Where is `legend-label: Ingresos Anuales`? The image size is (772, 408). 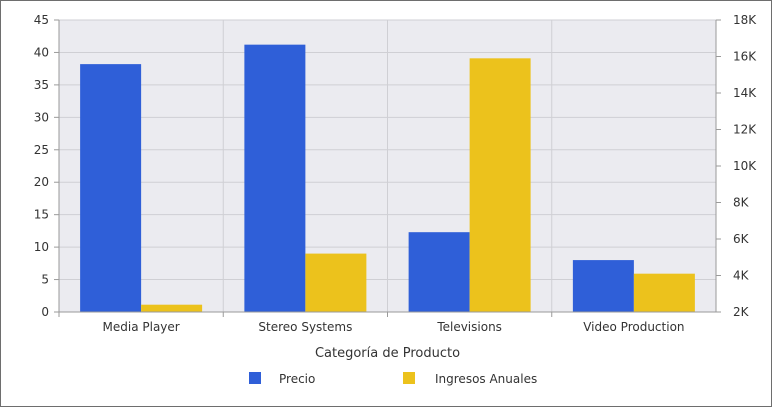 legend-label: Ingresos Anuales is located at coordinates (486, 379).